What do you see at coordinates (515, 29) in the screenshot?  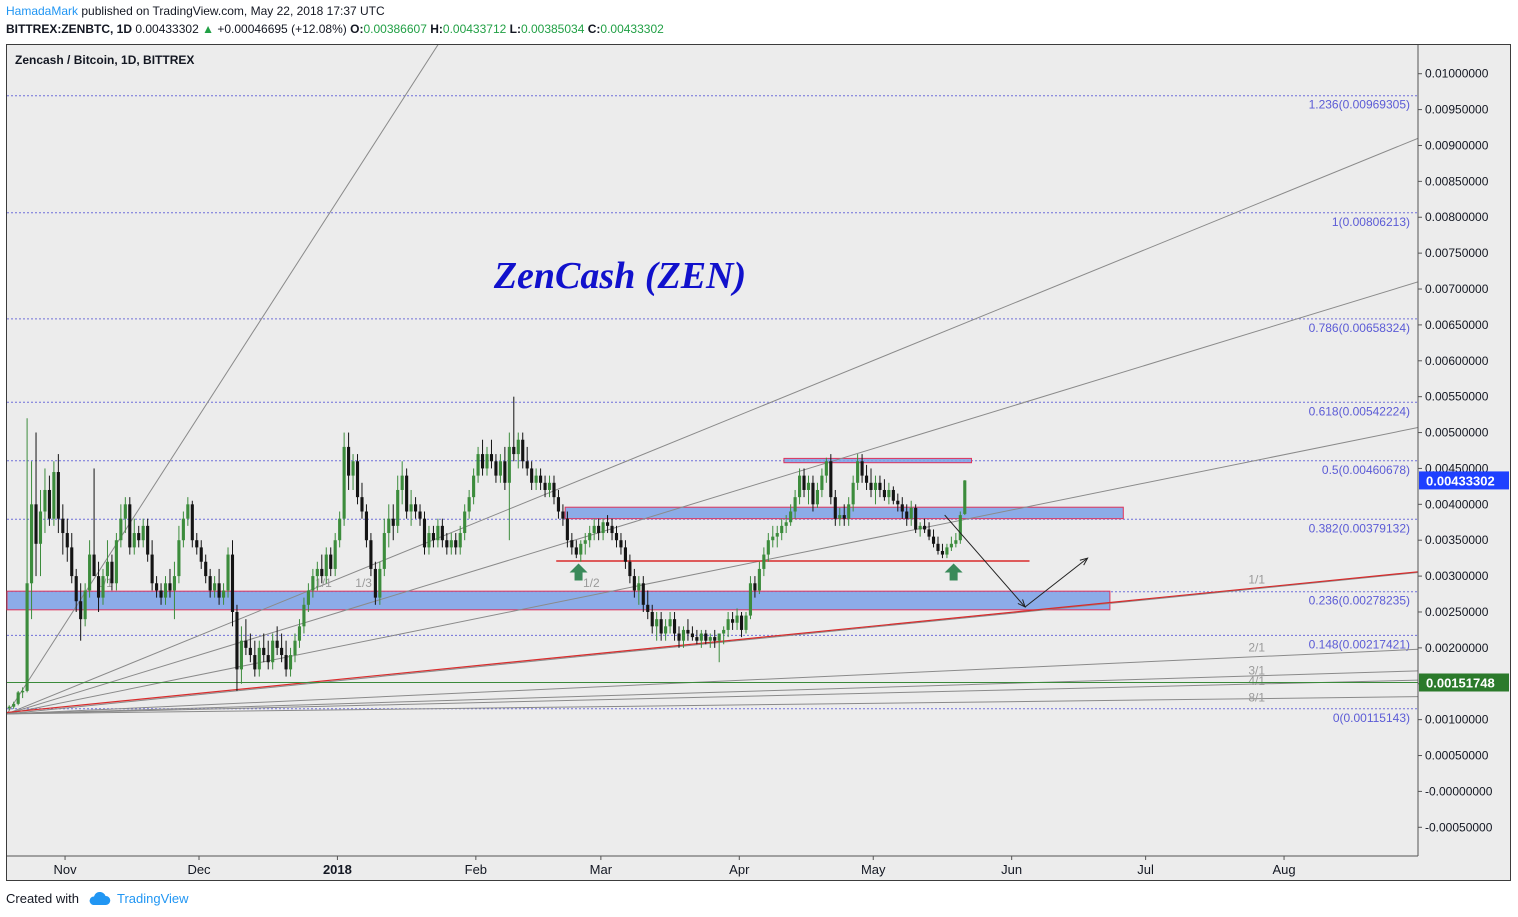 I see `low-label: L:` at bounding box center [515, 29].